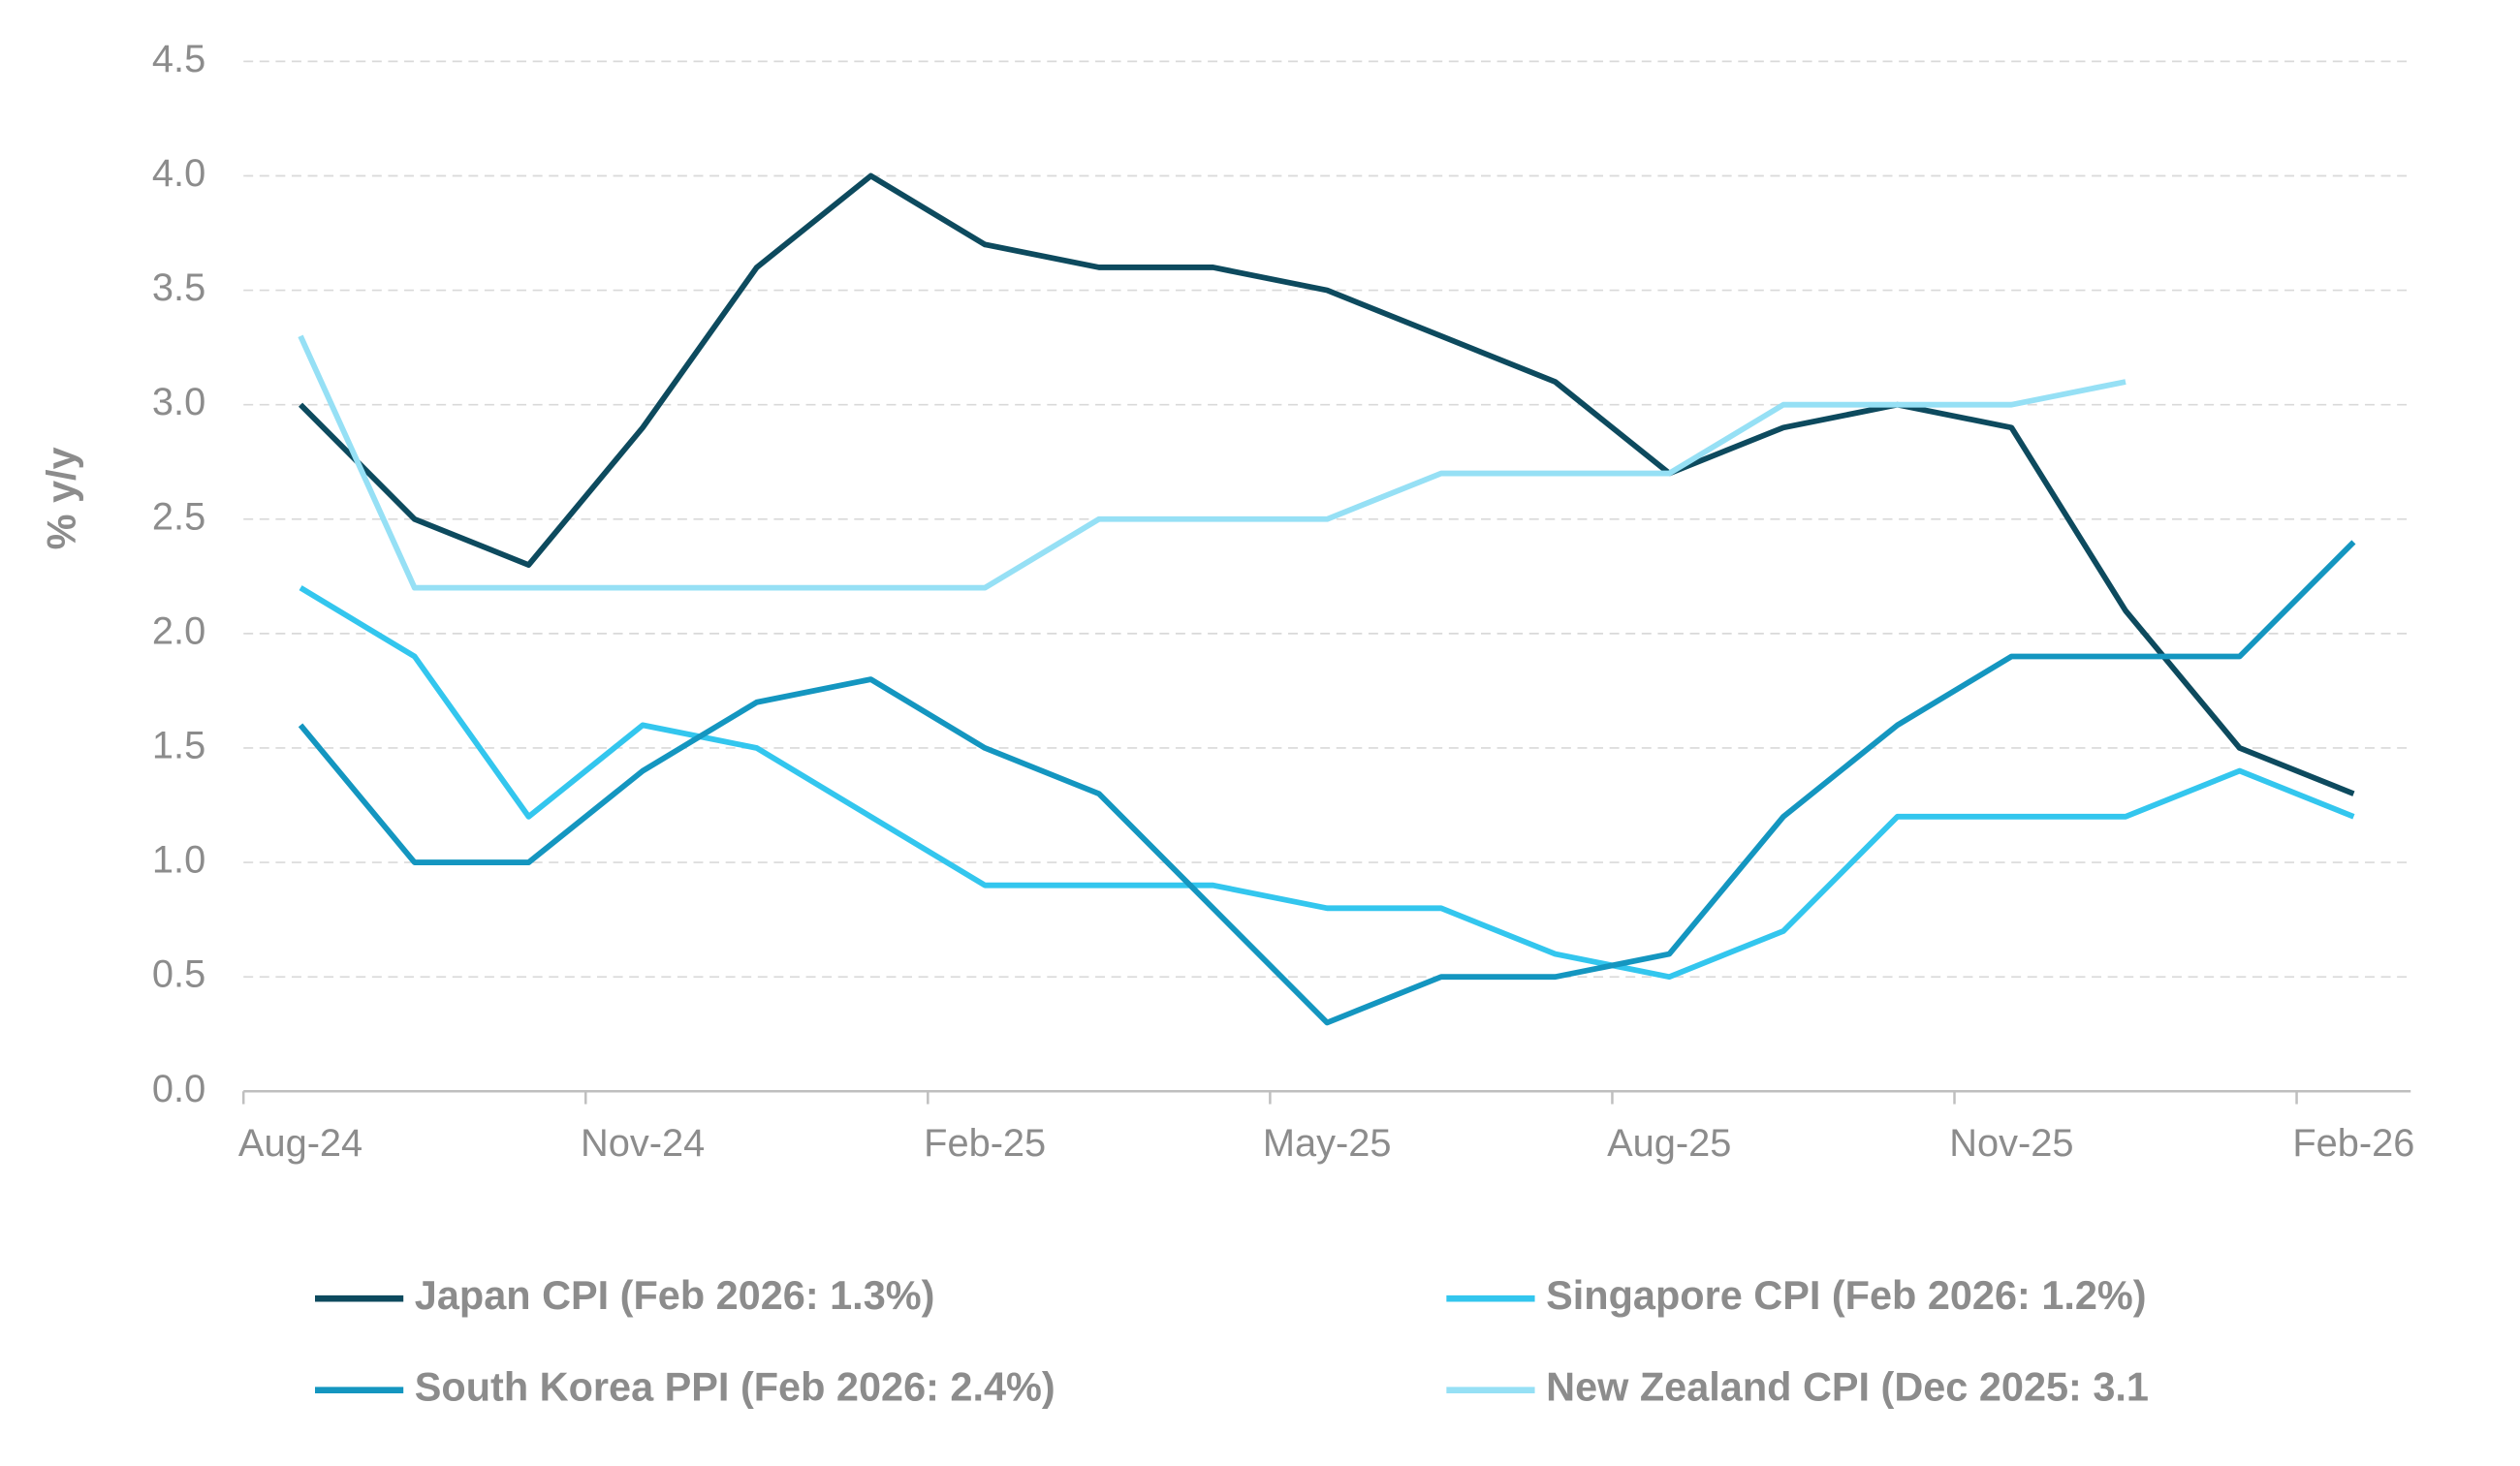 This screenshot has height=1466, width=2520. Describe the element at coordinates (735, 1387) in the screenshot. I see `legend-label: South Korea PPI (Feb 2026: 2.4%)` at that location.